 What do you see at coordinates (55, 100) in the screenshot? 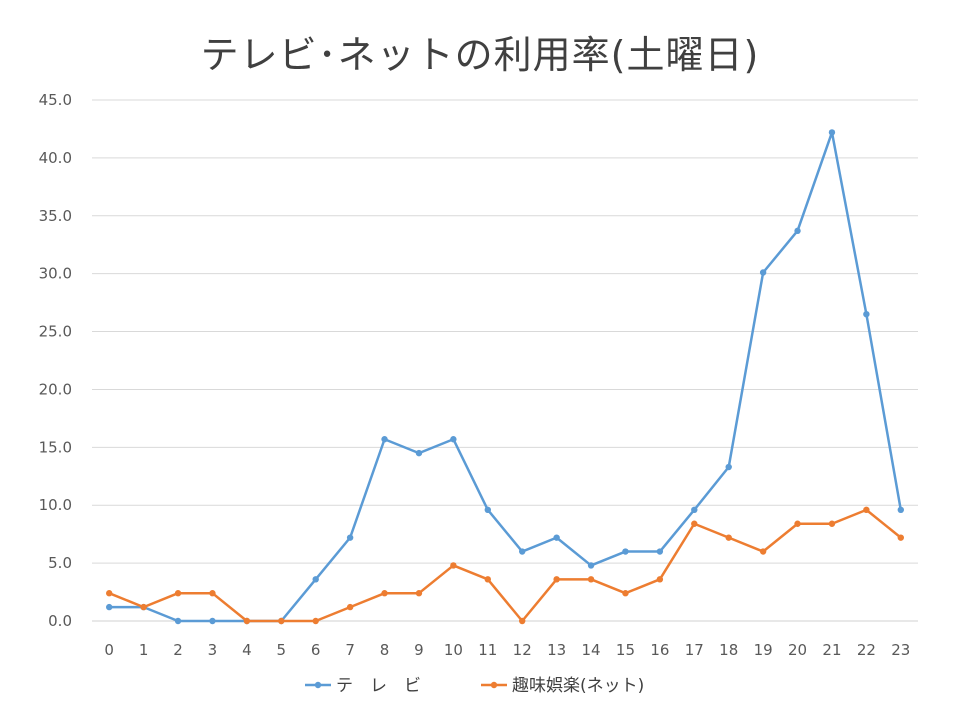
I see `y-tick-label: 45.0` at bounding box center [55, 100].